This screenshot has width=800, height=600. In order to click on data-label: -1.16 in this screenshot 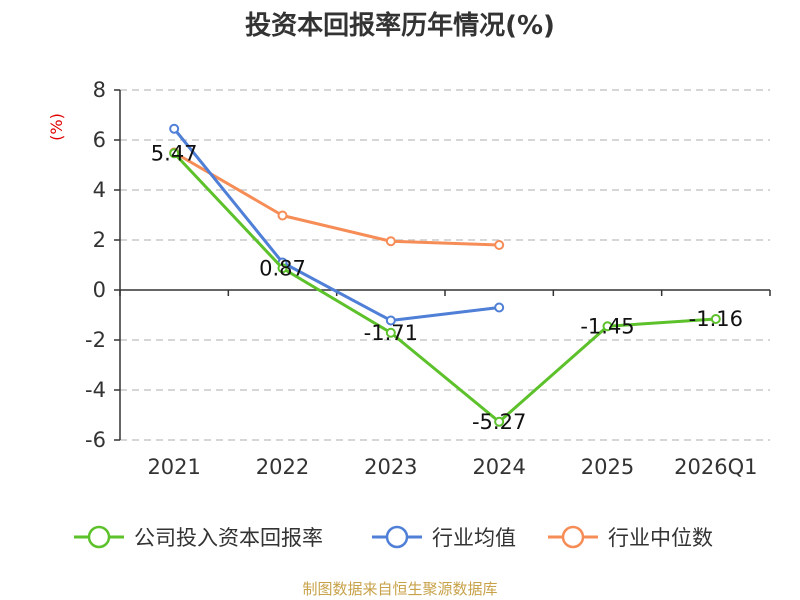, I will do `click(716, 319)`.